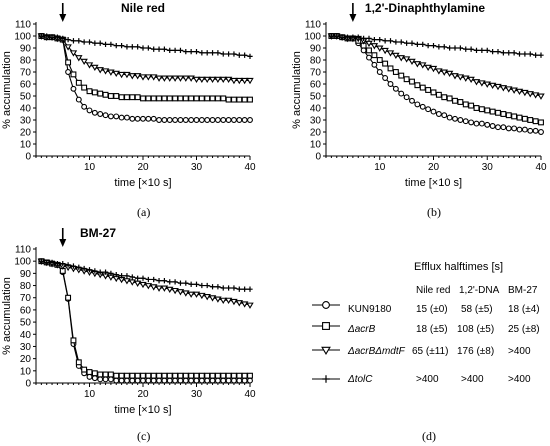 This screenshot has width=550, height=446. What do you see at coordinates (370, 309) in the screenshot?
I see `legend-strain: KUN9180` at bounding box center [370, 309].